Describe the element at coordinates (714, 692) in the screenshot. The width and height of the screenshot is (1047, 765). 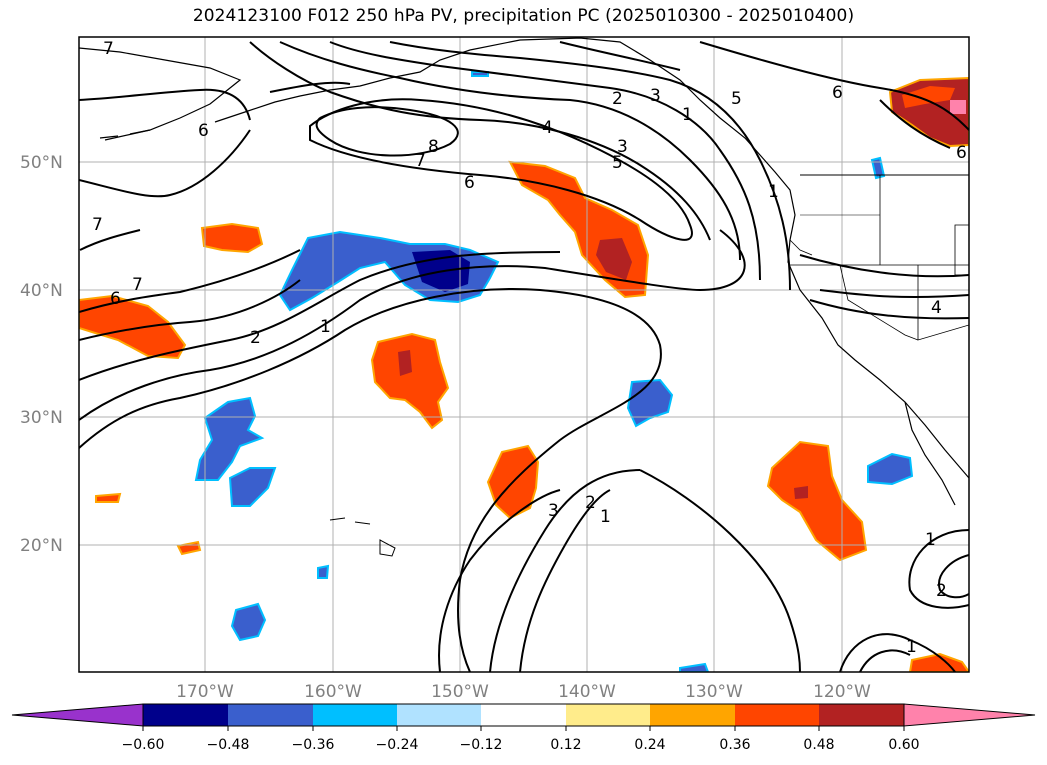
I see `lon-label-130w: 130°W` at that location.